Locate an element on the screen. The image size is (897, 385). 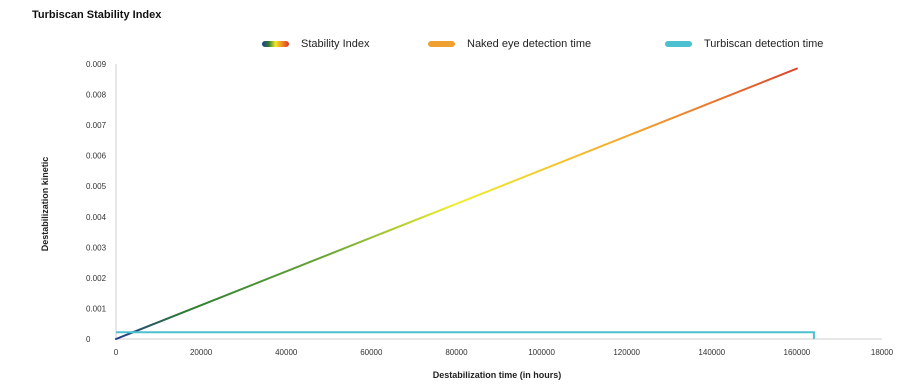
x-tick-label: 40000 is located at coordinates (286, 352).